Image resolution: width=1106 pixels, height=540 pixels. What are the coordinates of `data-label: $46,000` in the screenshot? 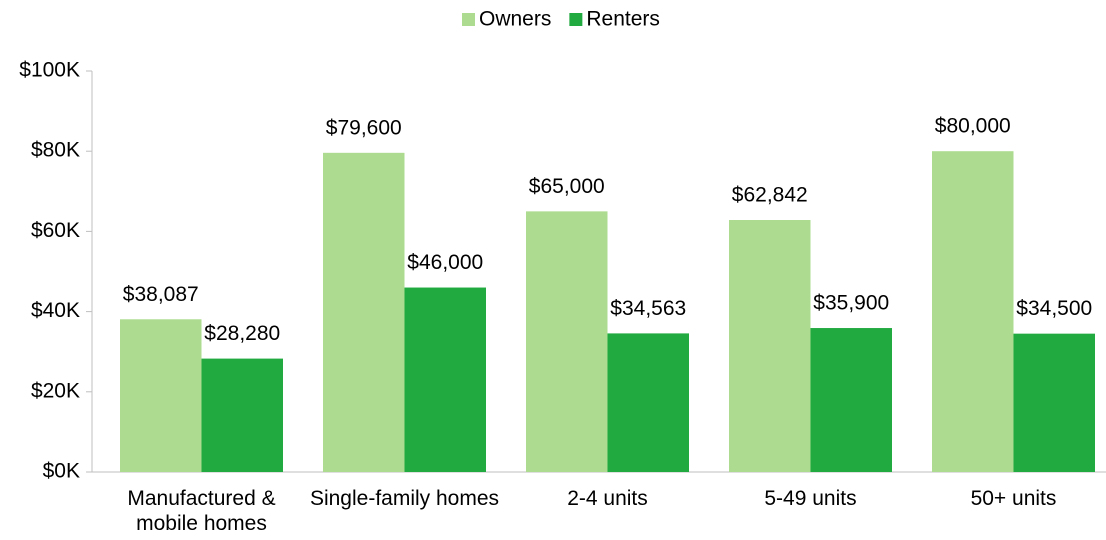 It's located at (445, 262).